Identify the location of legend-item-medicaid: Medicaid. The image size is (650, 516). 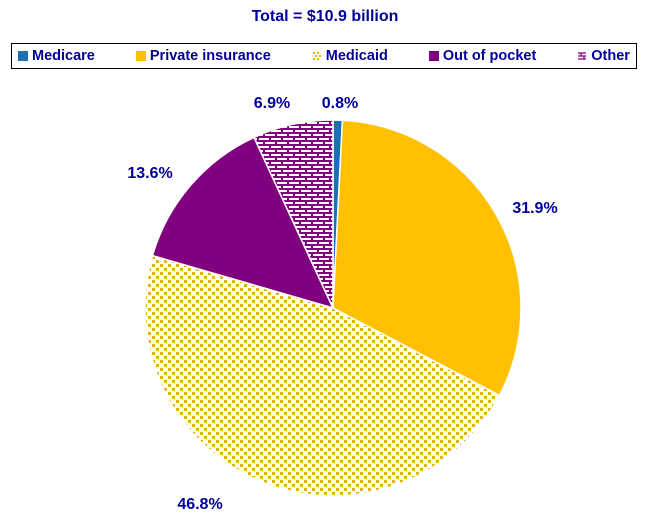
(349, 56).